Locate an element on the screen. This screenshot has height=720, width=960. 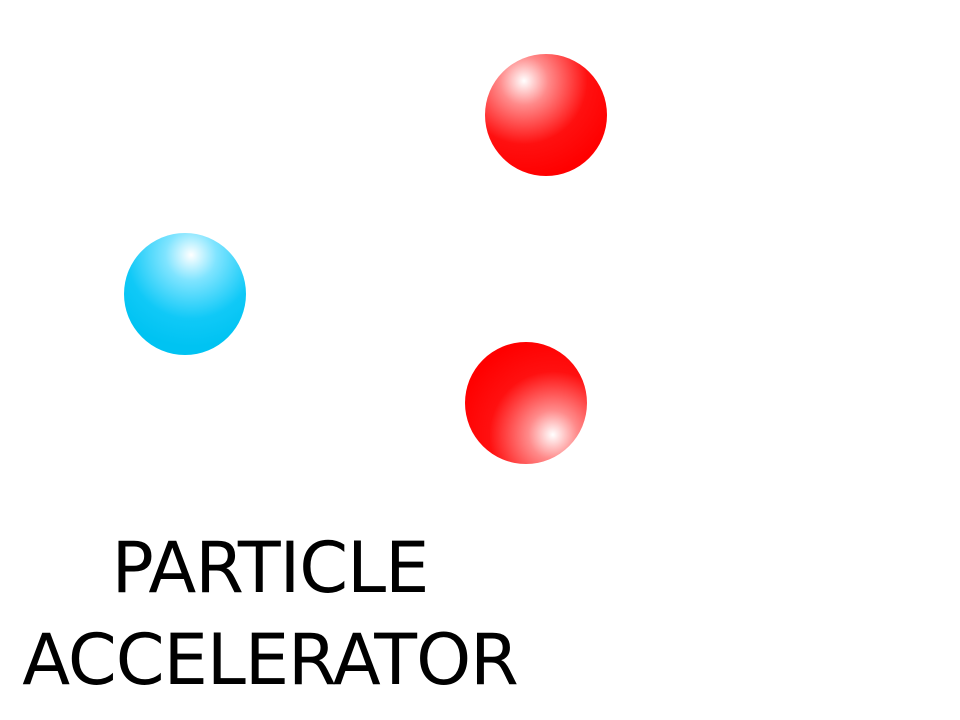
blue-particle is located at coordinates (185, 294).